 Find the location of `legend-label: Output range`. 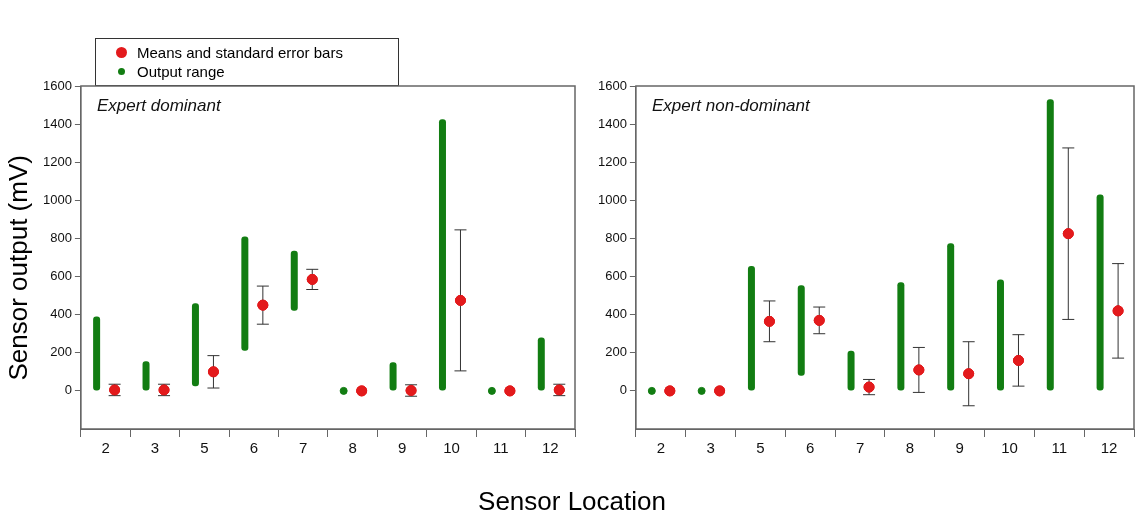

legend-label: Output range is located at coordinates (181, 71).